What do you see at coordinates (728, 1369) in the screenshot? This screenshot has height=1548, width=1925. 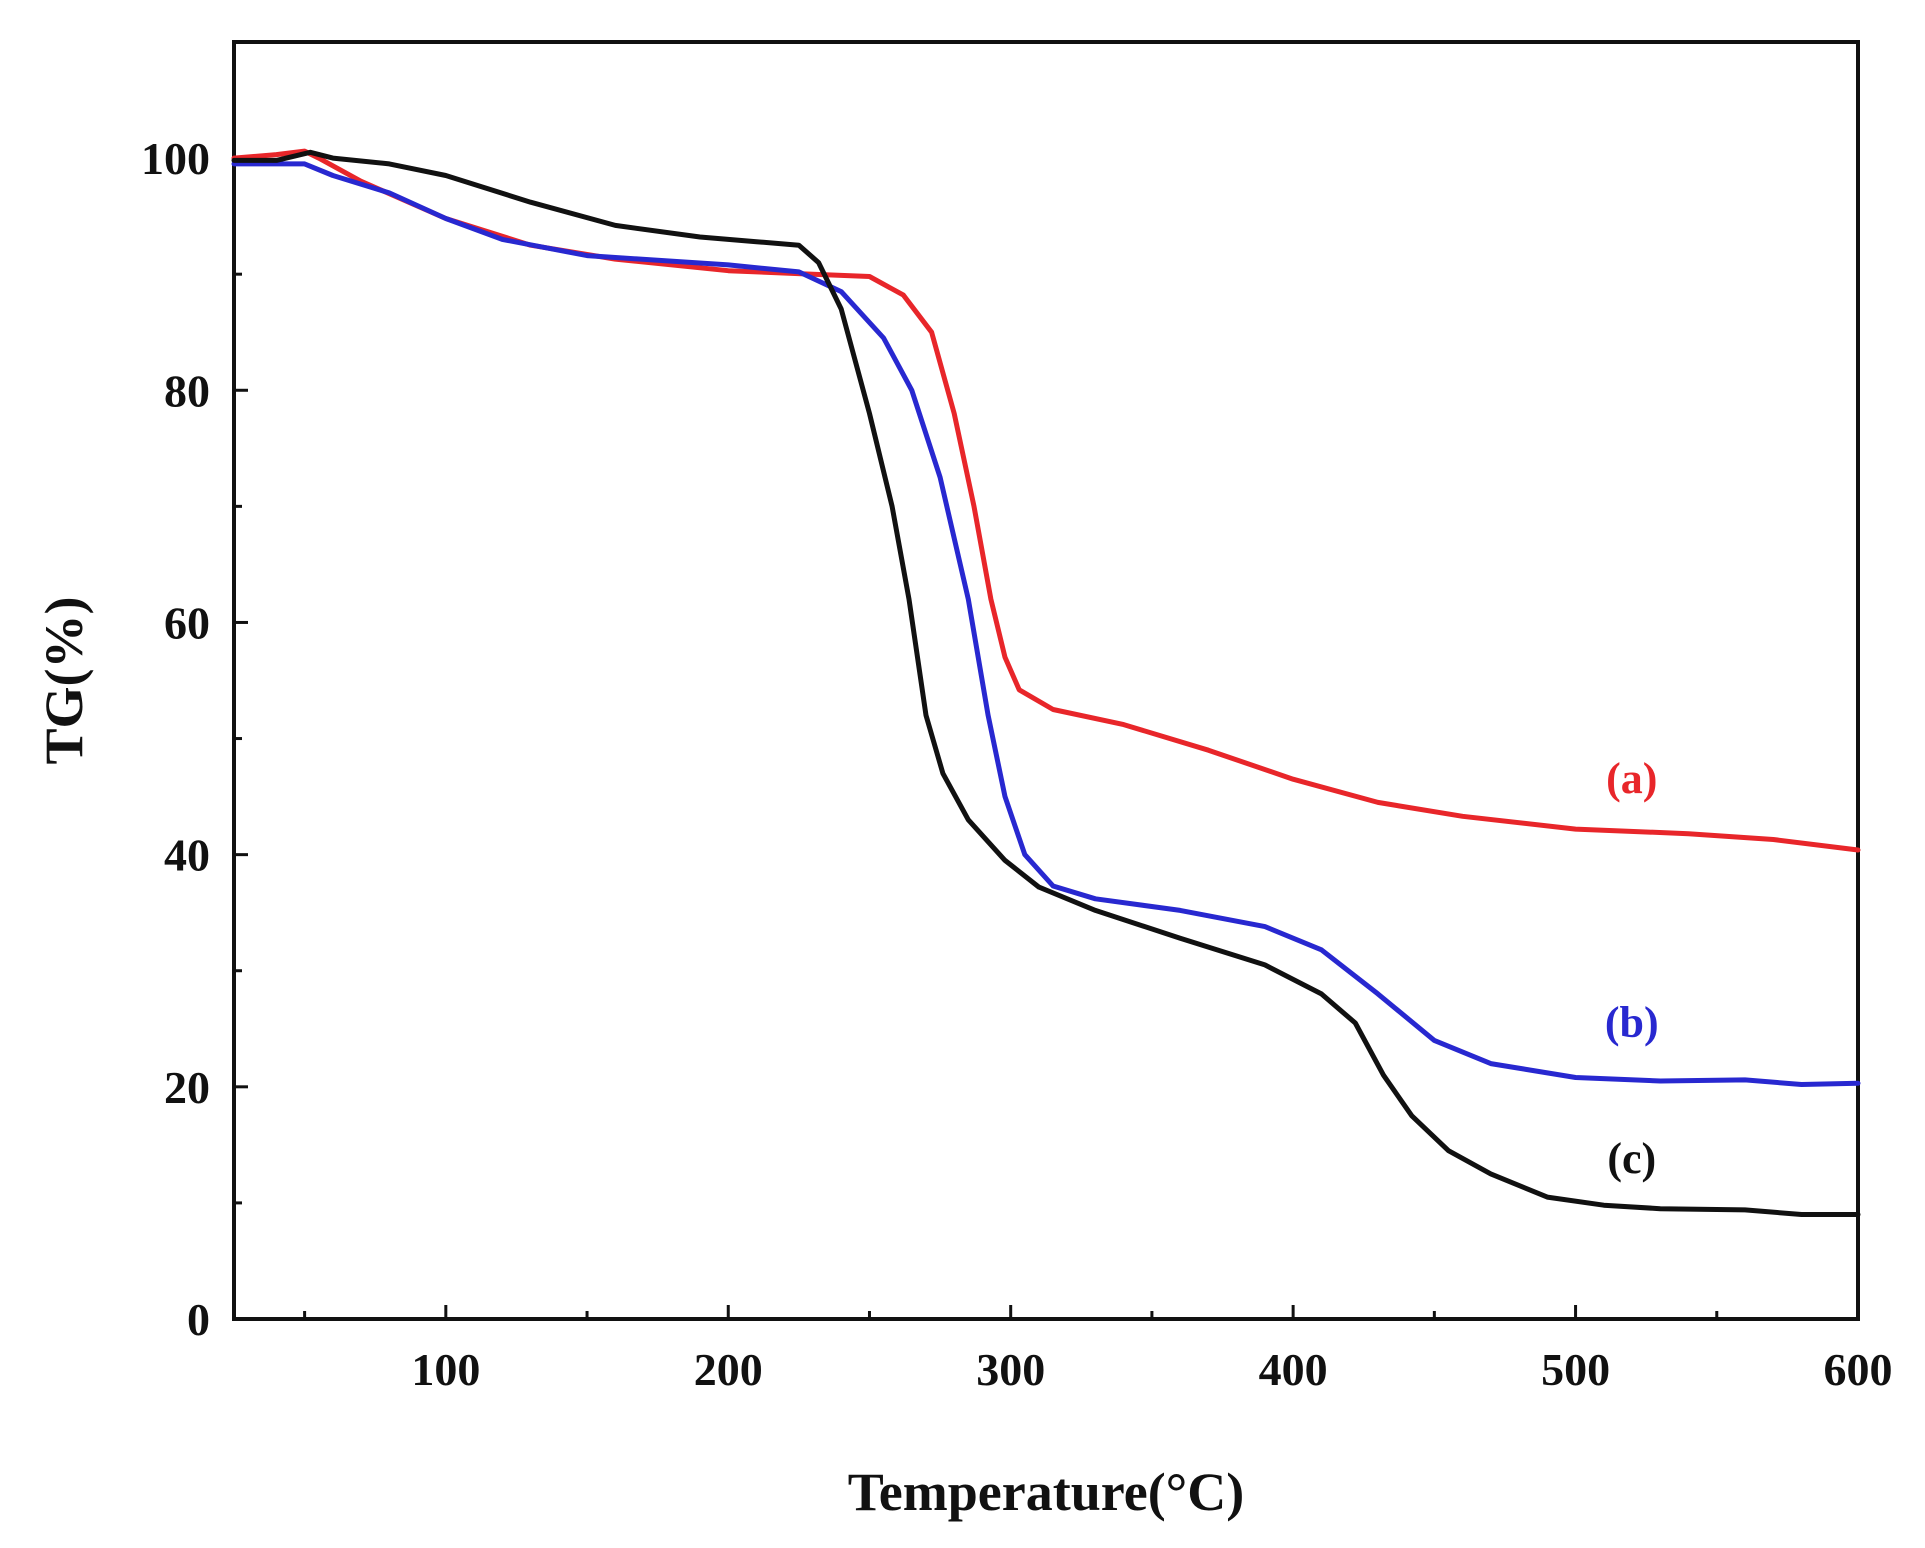 I see `x-tick-label: 200` at bounding box center [728, 1369].